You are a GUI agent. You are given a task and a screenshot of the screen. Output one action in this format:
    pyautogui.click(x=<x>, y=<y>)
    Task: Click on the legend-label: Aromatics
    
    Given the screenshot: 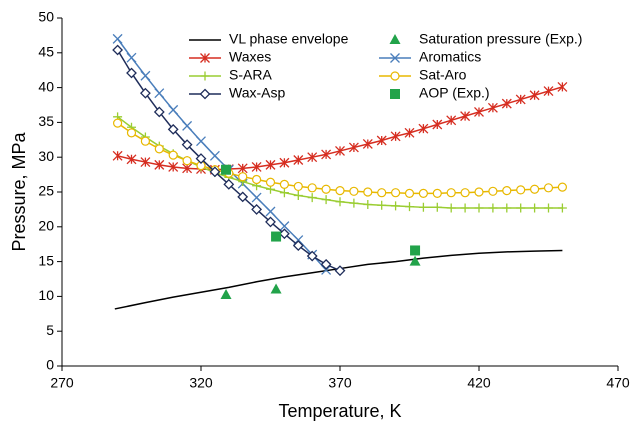 What is the action you would take?
    pyautogui.click(x=450, y=57)
    